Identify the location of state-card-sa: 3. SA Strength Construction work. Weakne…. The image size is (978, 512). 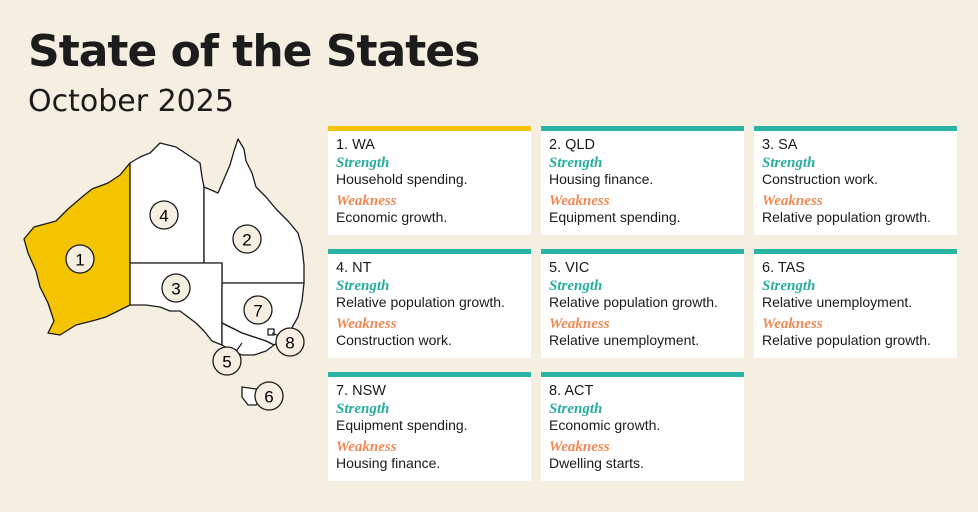
(855, 180).